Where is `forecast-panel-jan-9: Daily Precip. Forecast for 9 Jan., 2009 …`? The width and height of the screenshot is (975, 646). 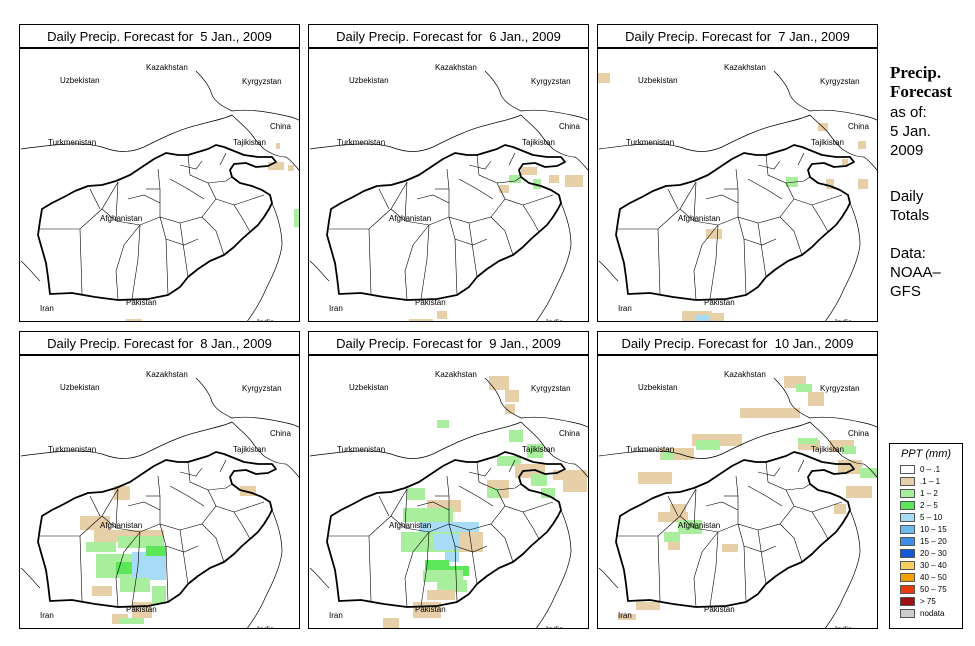
forecast-panel-jan-9: Daily Precip. Forecast for 9 Jan., 2009 … is located at coordinates (448, 480).